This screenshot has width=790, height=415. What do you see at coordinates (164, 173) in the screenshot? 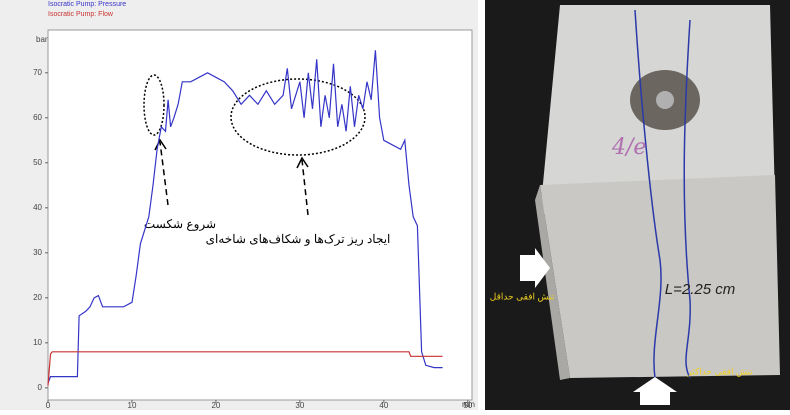
I see `annotation-arrow` at bounding box center [164, 173].